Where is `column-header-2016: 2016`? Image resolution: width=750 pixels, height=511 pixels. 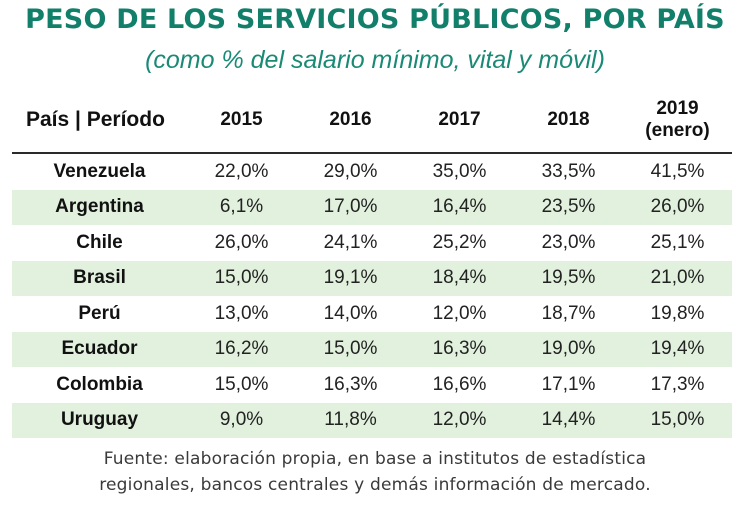
column-header-2016: 2016 is located at coordinates (350, 121).